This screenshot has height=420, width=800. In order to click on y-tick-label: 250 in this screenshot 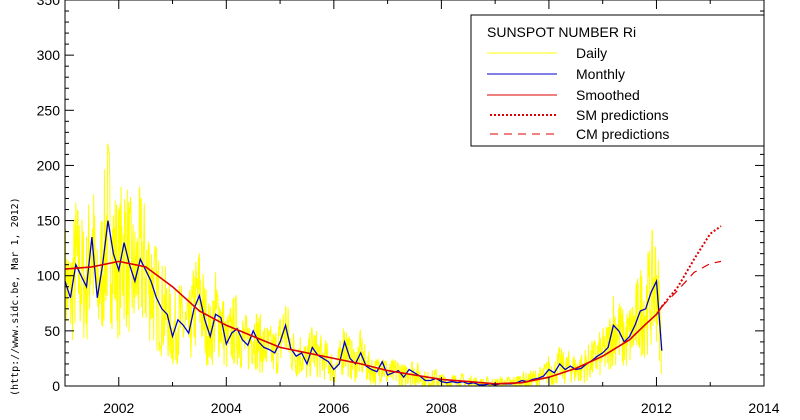, I will do `click(49, 110)`.